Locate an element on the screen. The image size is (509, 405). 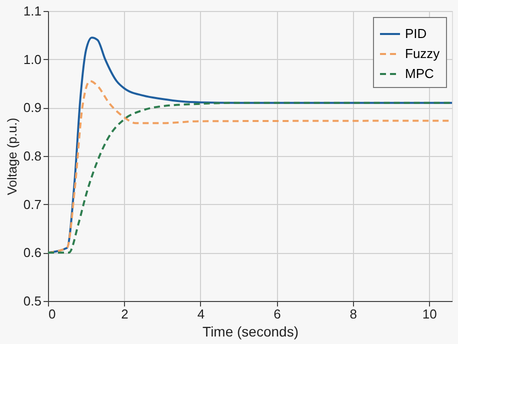
y-tick-label: 0.5 is located at coordinates (32, 301).